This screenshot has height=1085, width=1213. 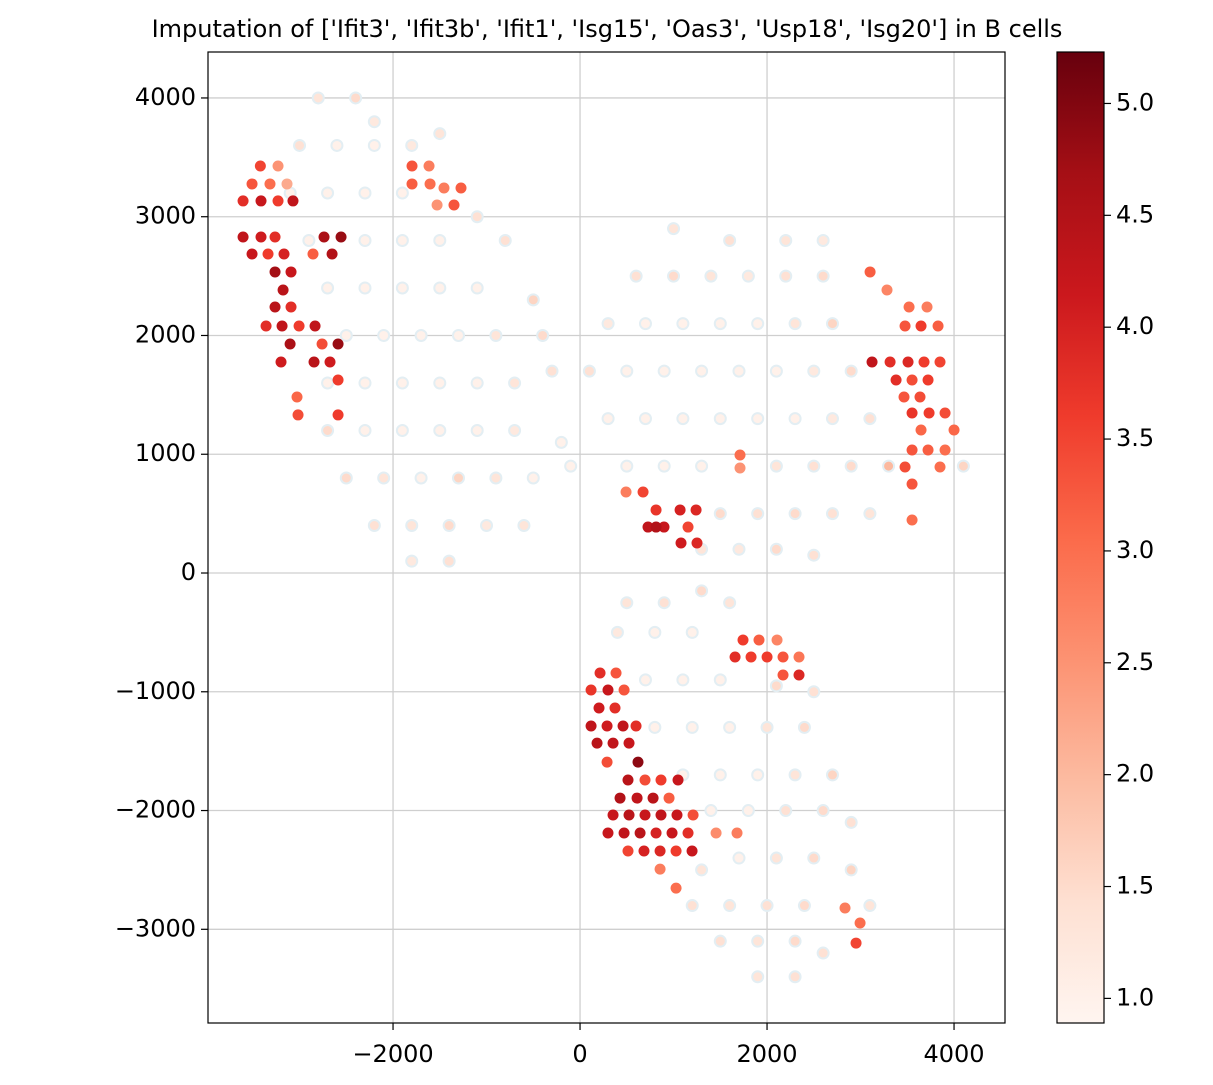 I want to click on colorbar-tick-label: 4.5, so click(x=1135, y=214).